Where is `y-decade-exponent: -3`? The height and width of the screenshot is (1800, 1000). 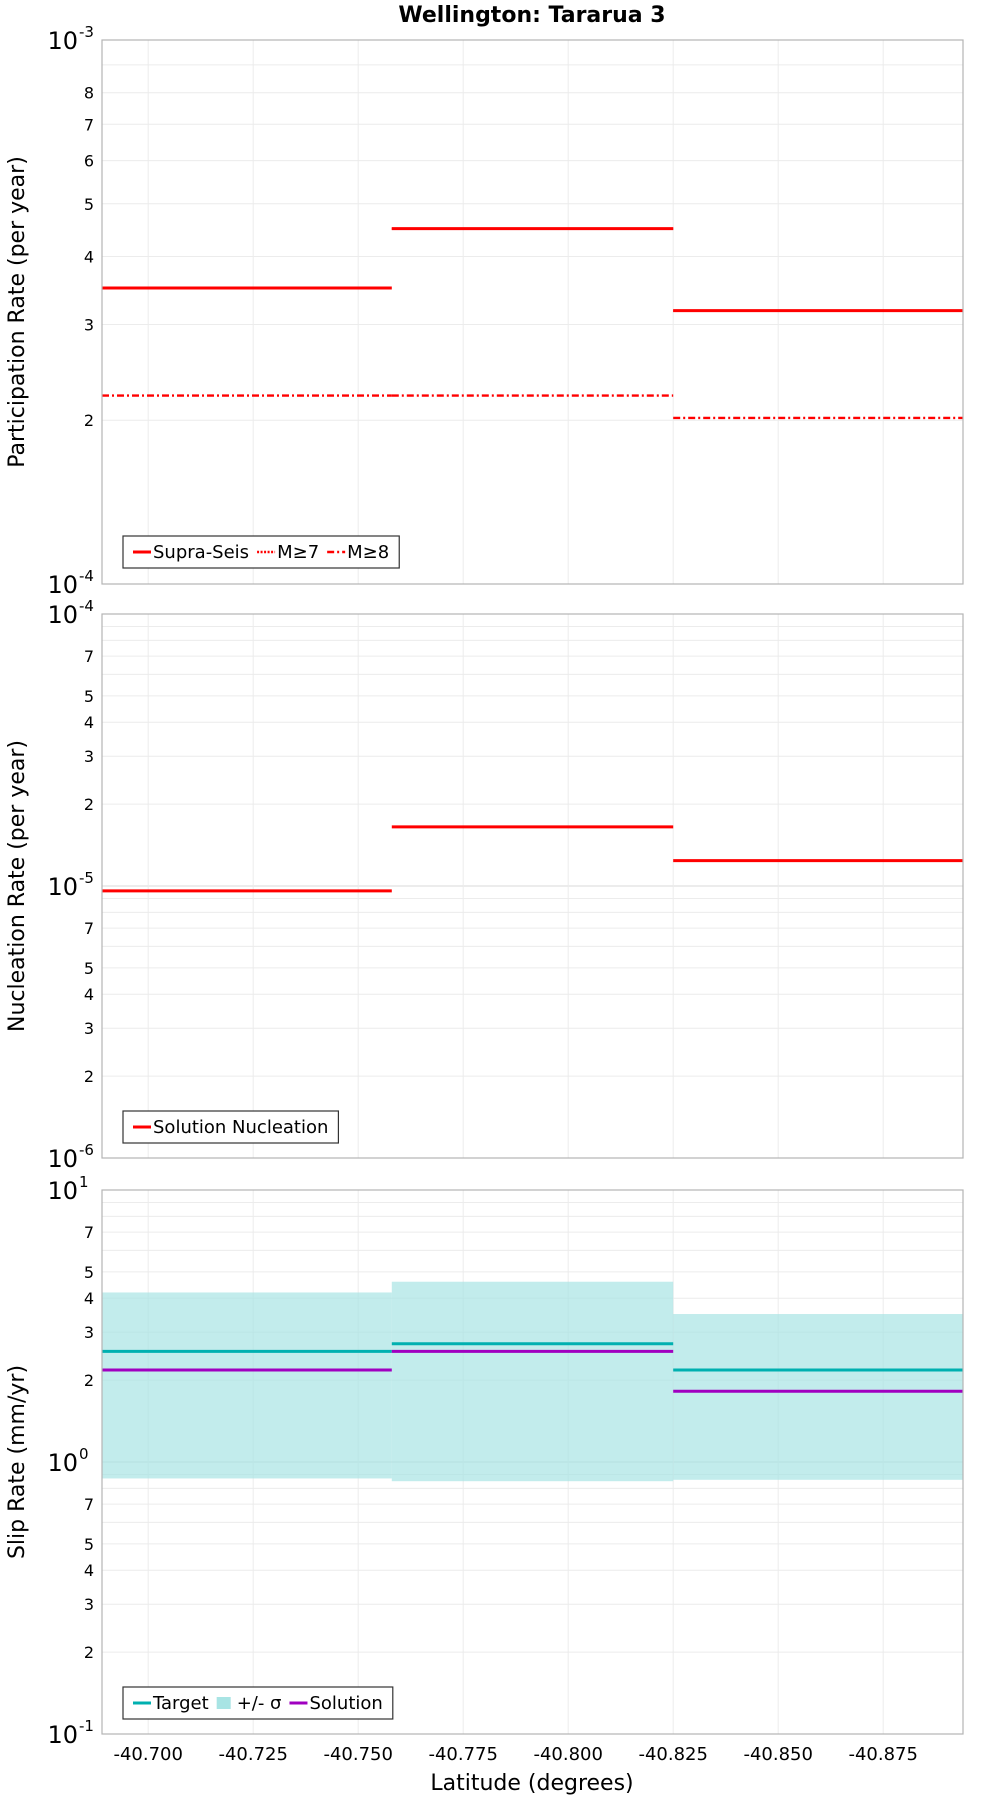 y-decade-exponent: -3 is located at coordinates (86, 32).